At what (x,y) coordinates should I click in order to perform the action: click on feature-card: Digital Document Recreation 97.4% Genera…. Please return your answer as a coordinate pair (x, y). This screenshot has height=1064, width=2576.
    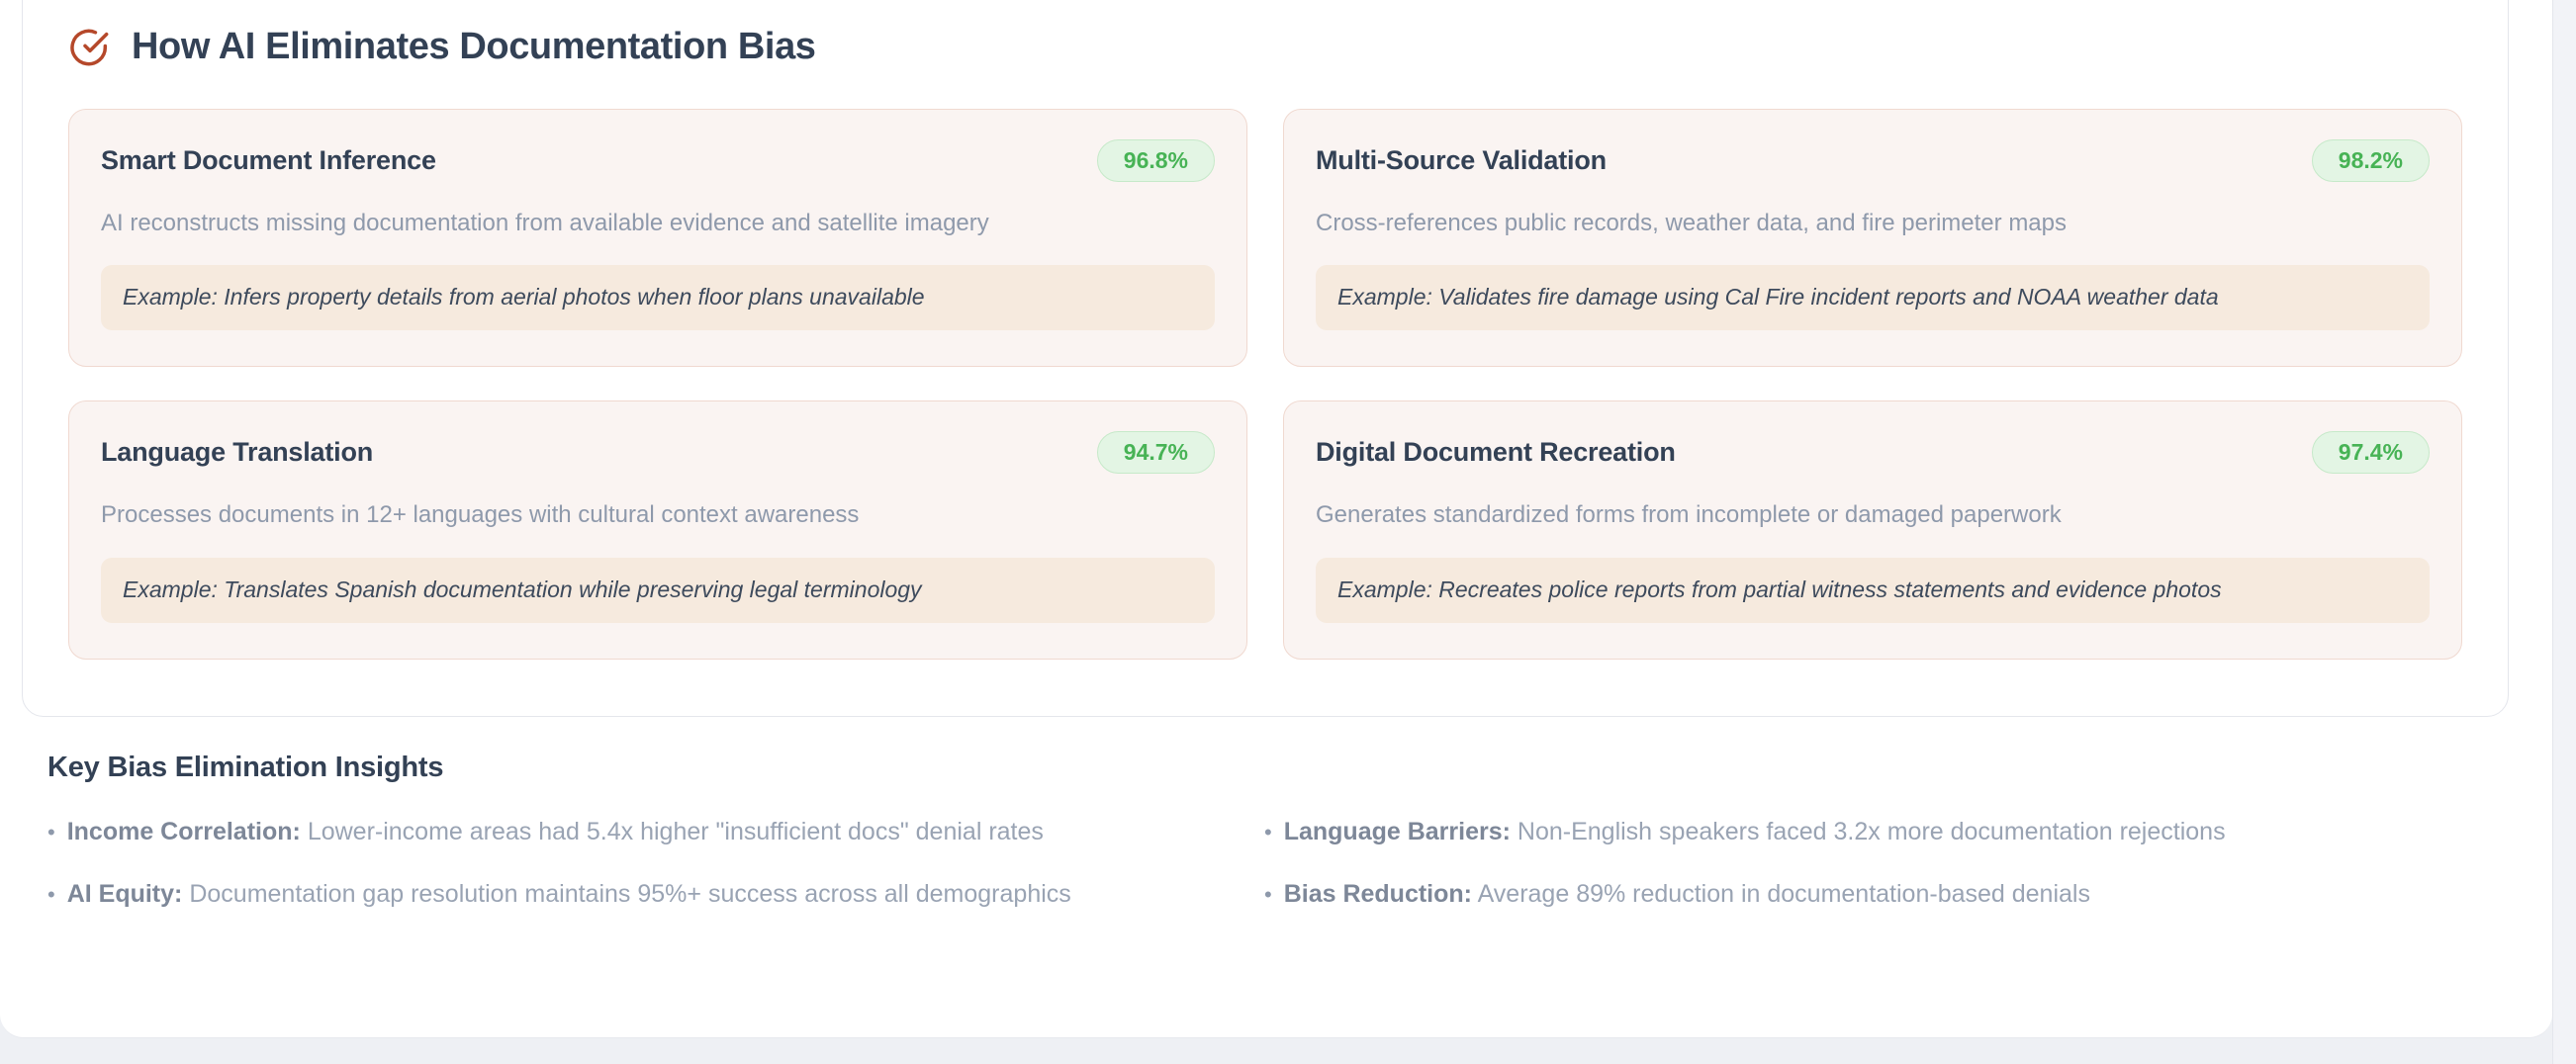
    Looking at the image, I should click on (1872, 530).